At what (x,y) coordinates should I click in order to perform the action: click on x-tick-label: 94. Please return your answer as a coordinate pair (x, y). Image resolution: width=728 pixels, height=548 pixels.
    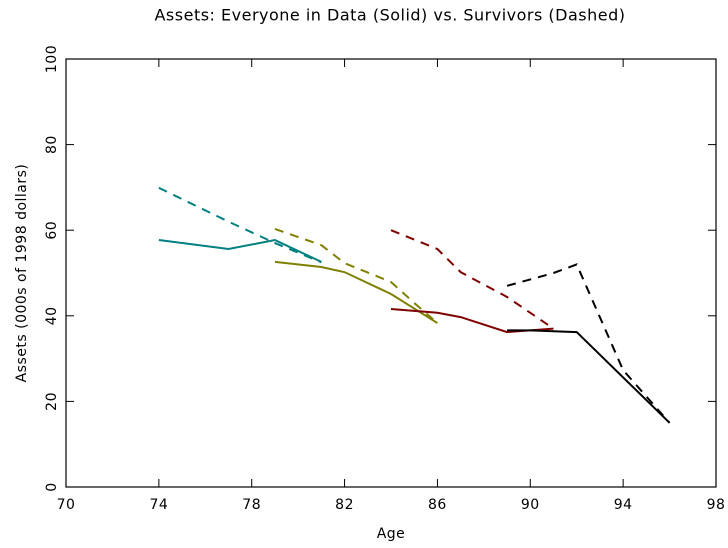
    Looking at the image, I should click on (623, 505).